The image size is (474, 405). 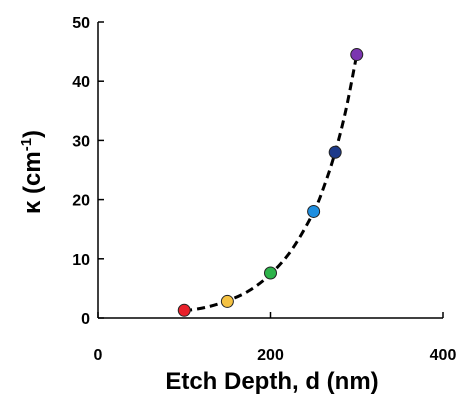 What do you see at coordinates (81, 141) in the screenshot?
I see `y-tick-label: 30` at bounding box center [81, 141].